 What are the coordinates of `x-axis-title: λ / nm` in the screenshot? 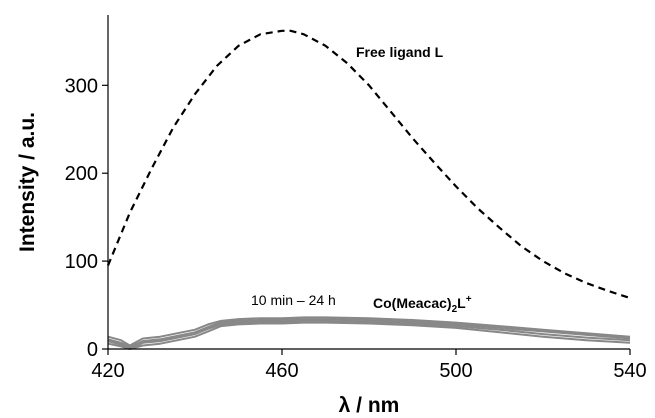 It's located at (369, 405).